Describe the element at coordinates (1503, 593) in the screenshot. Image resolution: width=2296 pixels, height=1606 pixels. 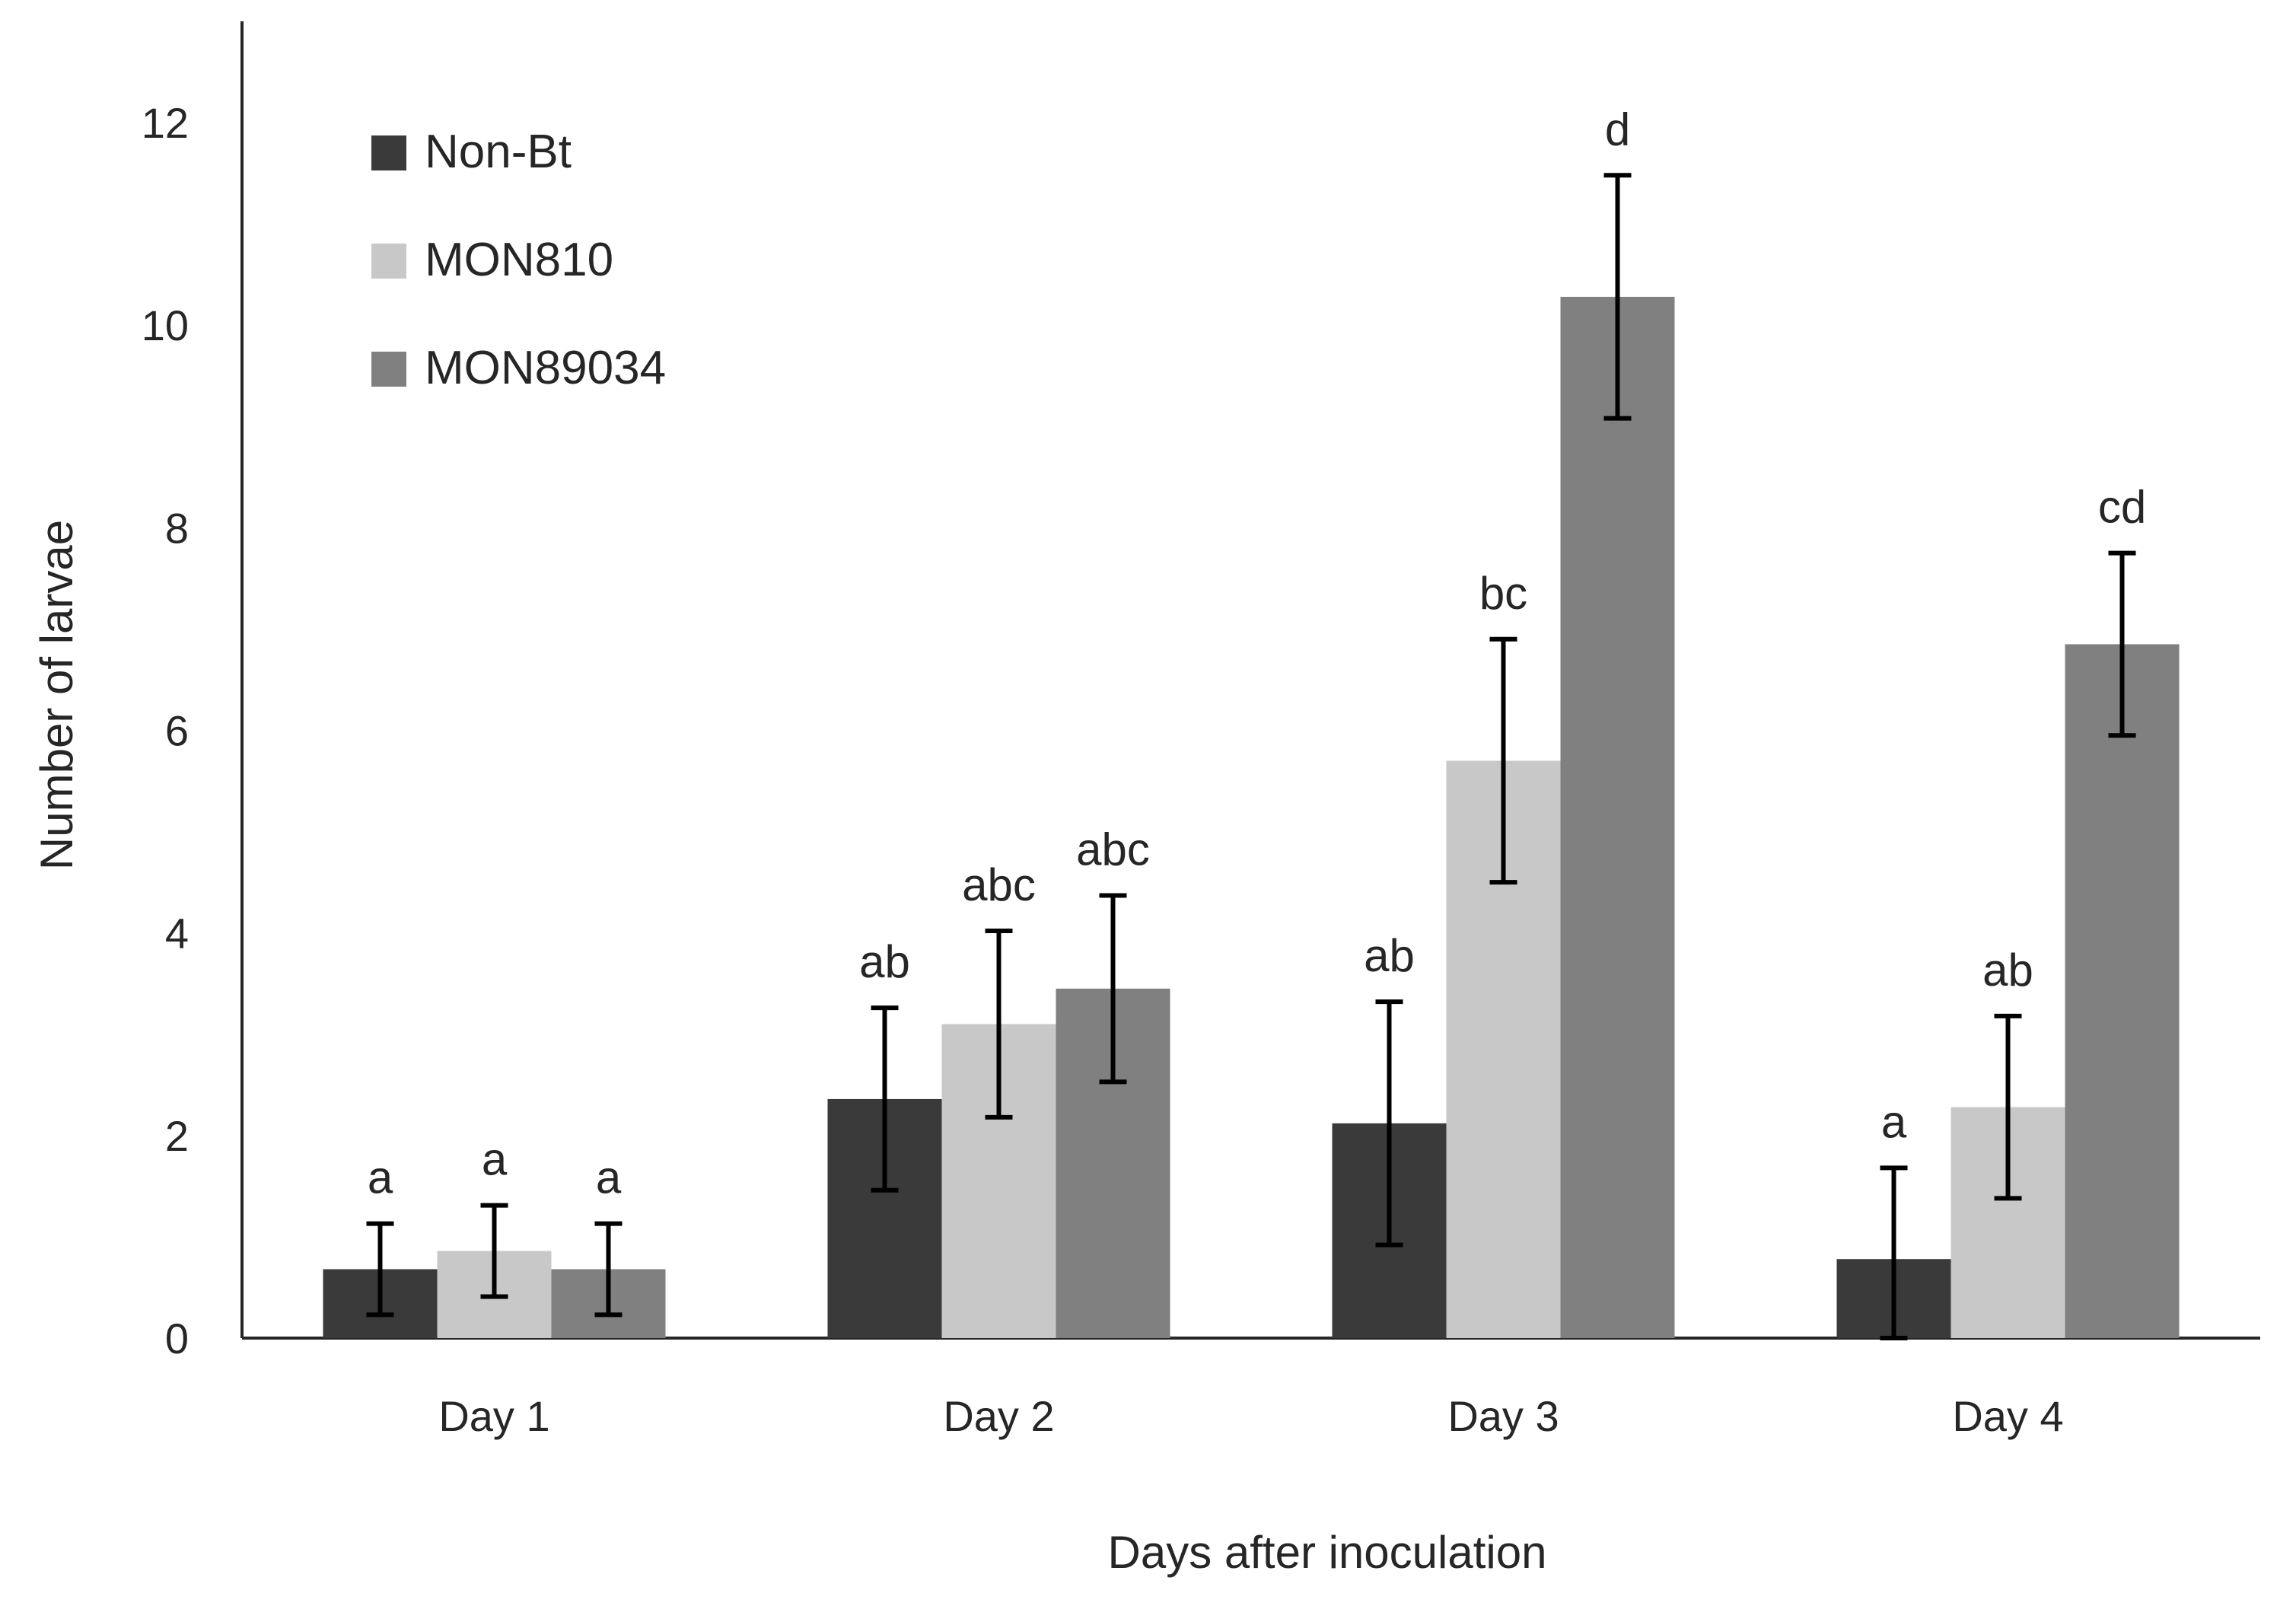
I see `significance-label: bc` at that location.